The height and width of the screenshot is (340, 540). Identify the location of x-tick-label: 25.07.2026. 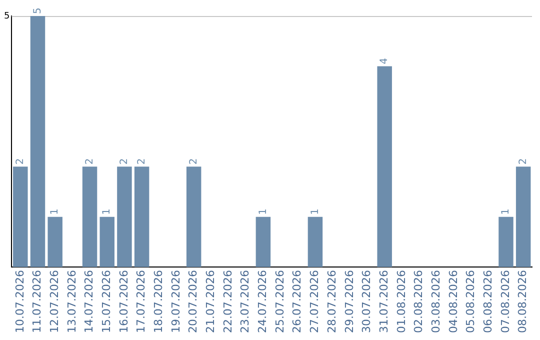
(279, 302).